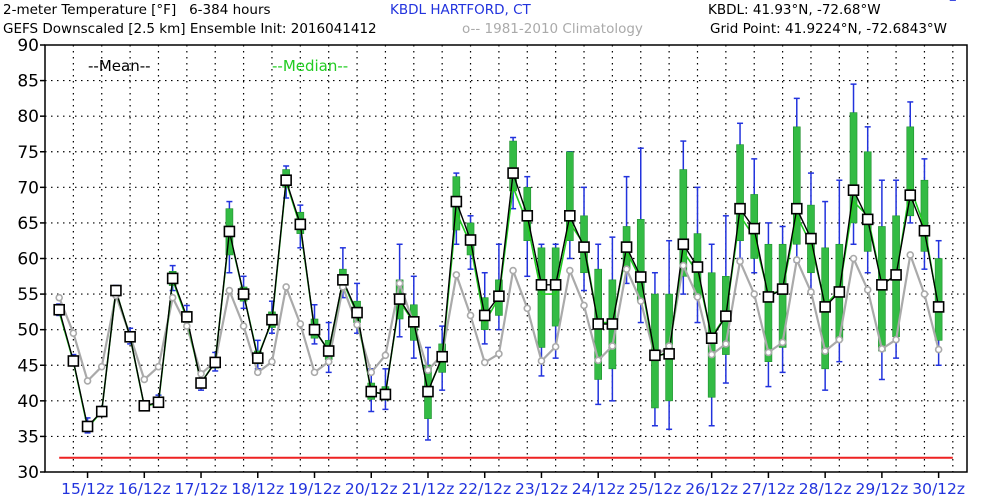 The width and height of the screenshot is (1000, 500). What do you see at coordinates (371, 489) in the screenshot?
I see `x-tick-label: 20/12z` at bounding box center [371, 489].